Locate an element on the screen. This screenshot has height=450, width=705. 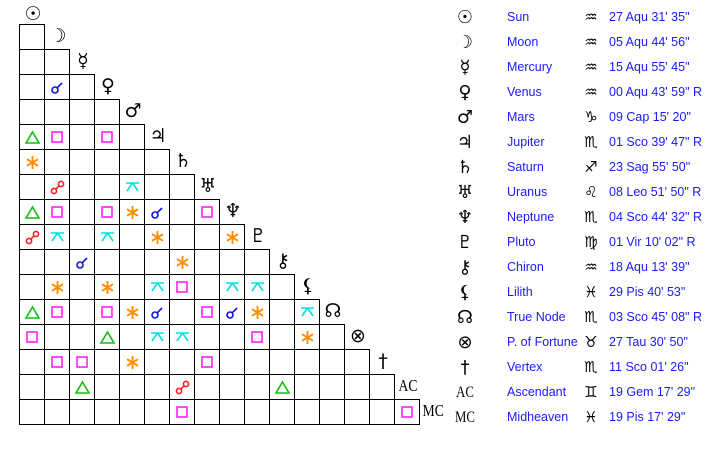
grid-cell-vertex-jupiter is located at coordinates (157, 362).